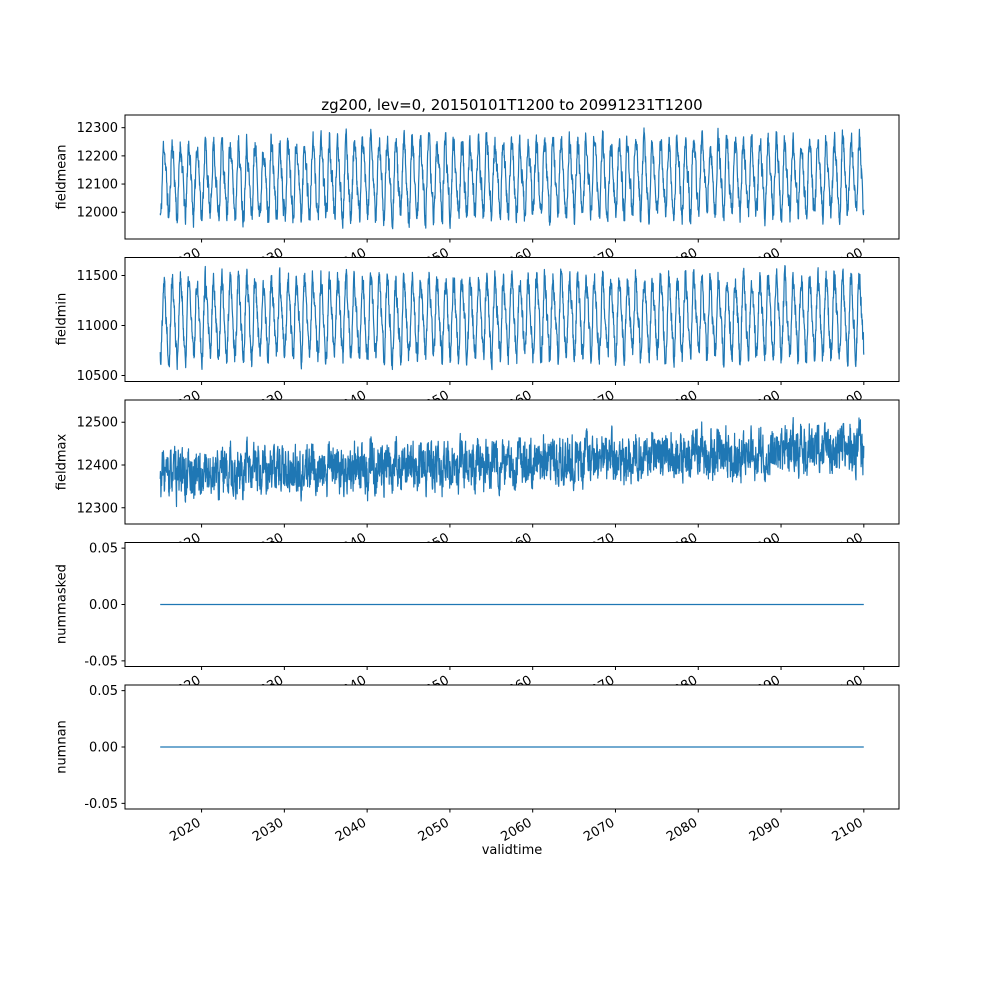  I want to click on svg-text: 2040, so click(351, 830).